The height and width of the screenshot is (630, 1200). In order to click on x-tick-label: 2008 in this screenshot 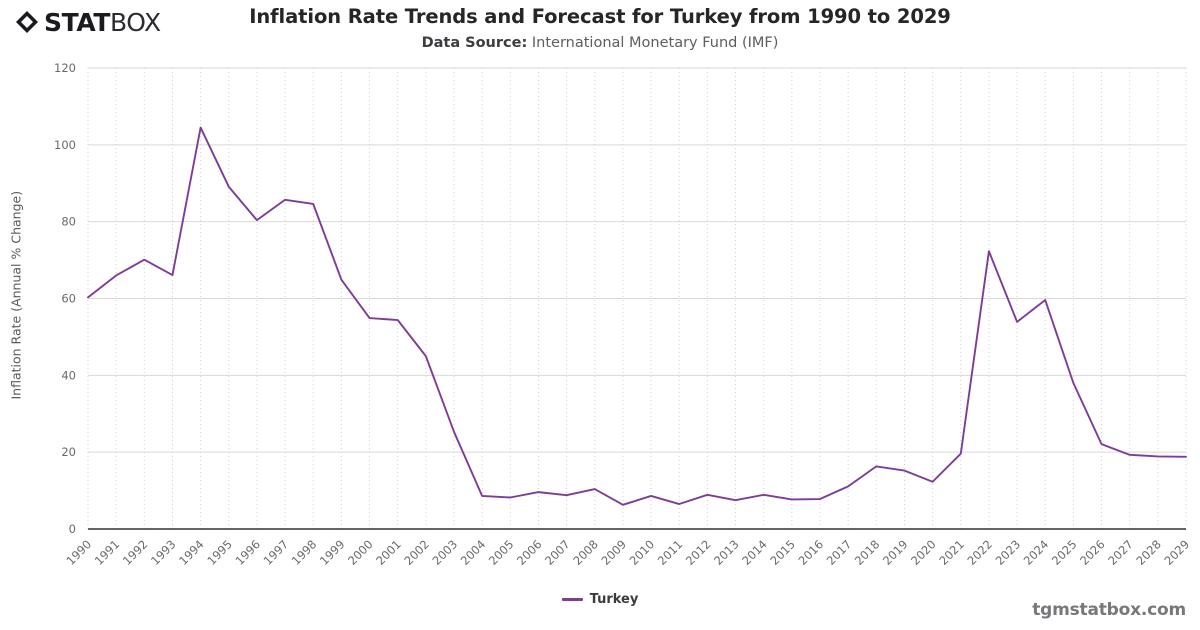, I will do `click(585, 552)`.